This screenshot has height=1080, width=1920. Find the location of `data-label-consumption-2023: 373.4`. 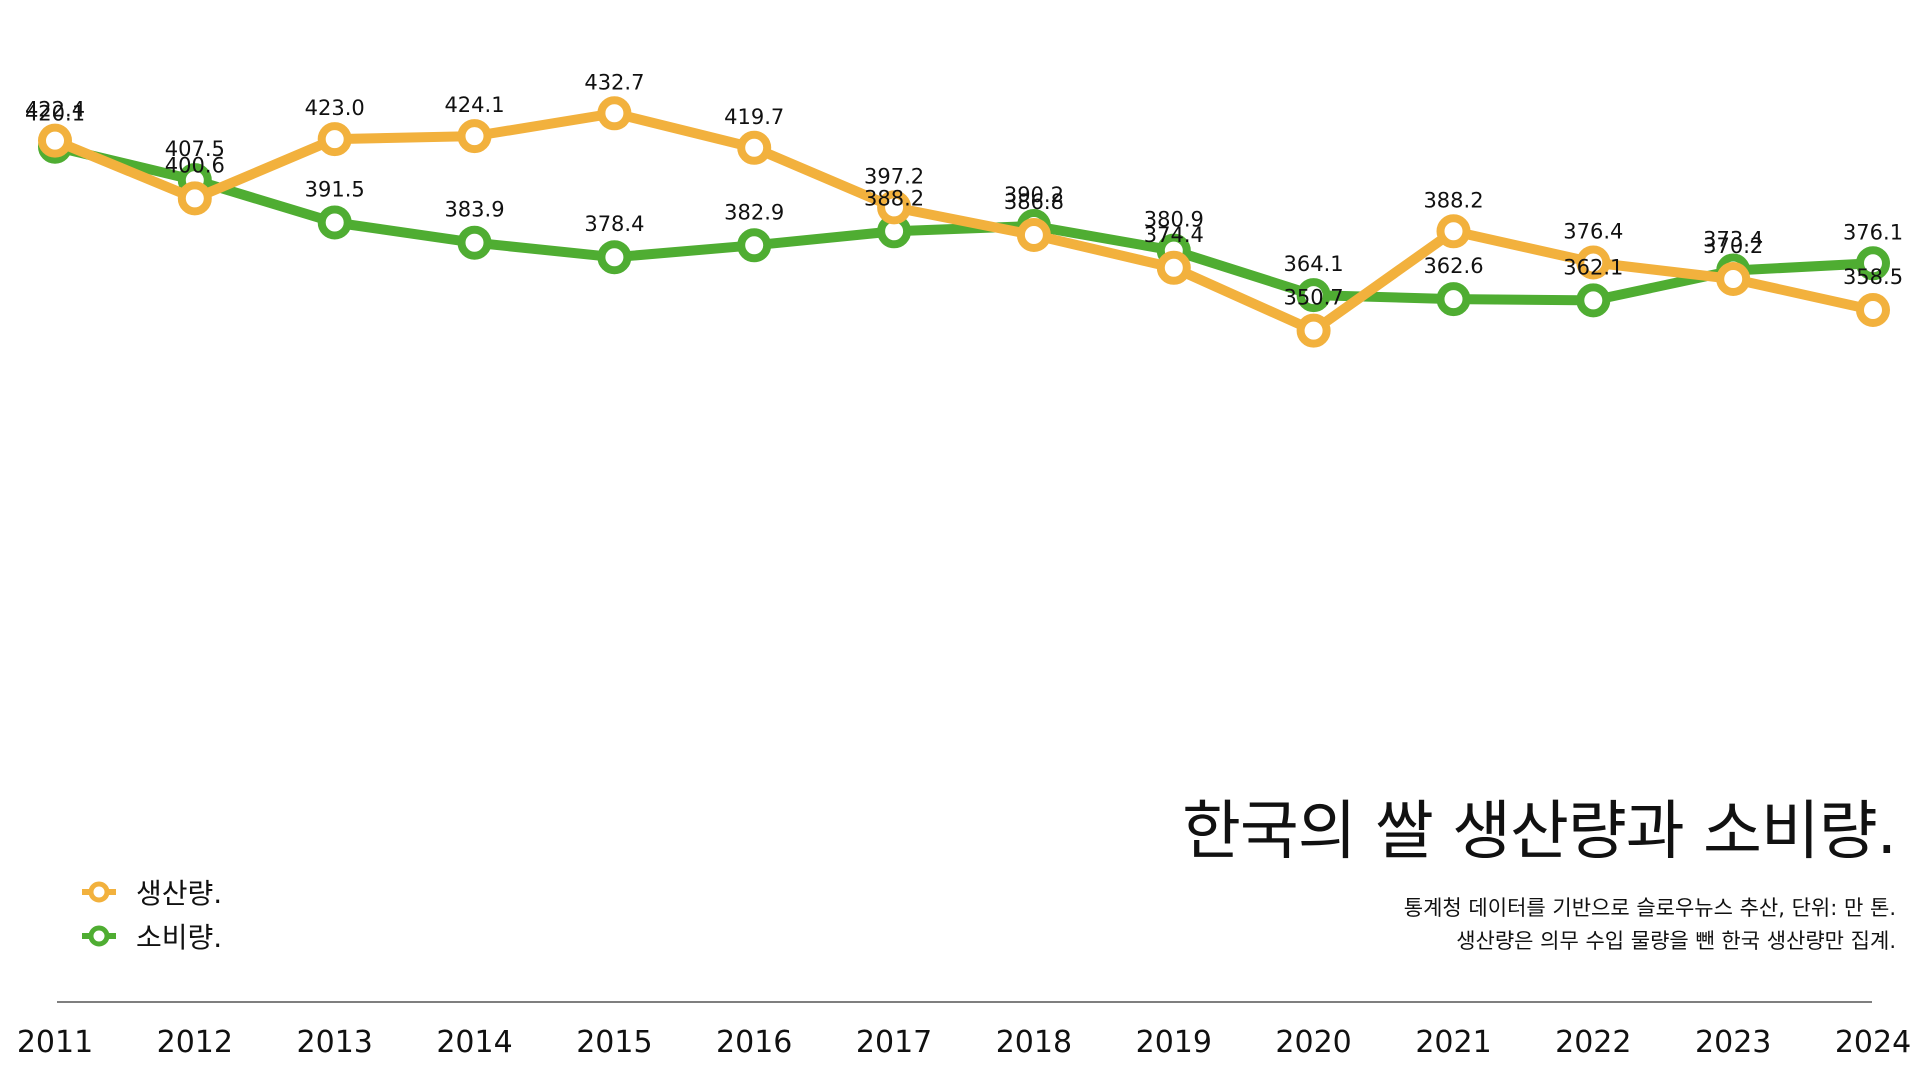

data-label-consumption-2023: 373.4 is located at coordinates (1733, 240).